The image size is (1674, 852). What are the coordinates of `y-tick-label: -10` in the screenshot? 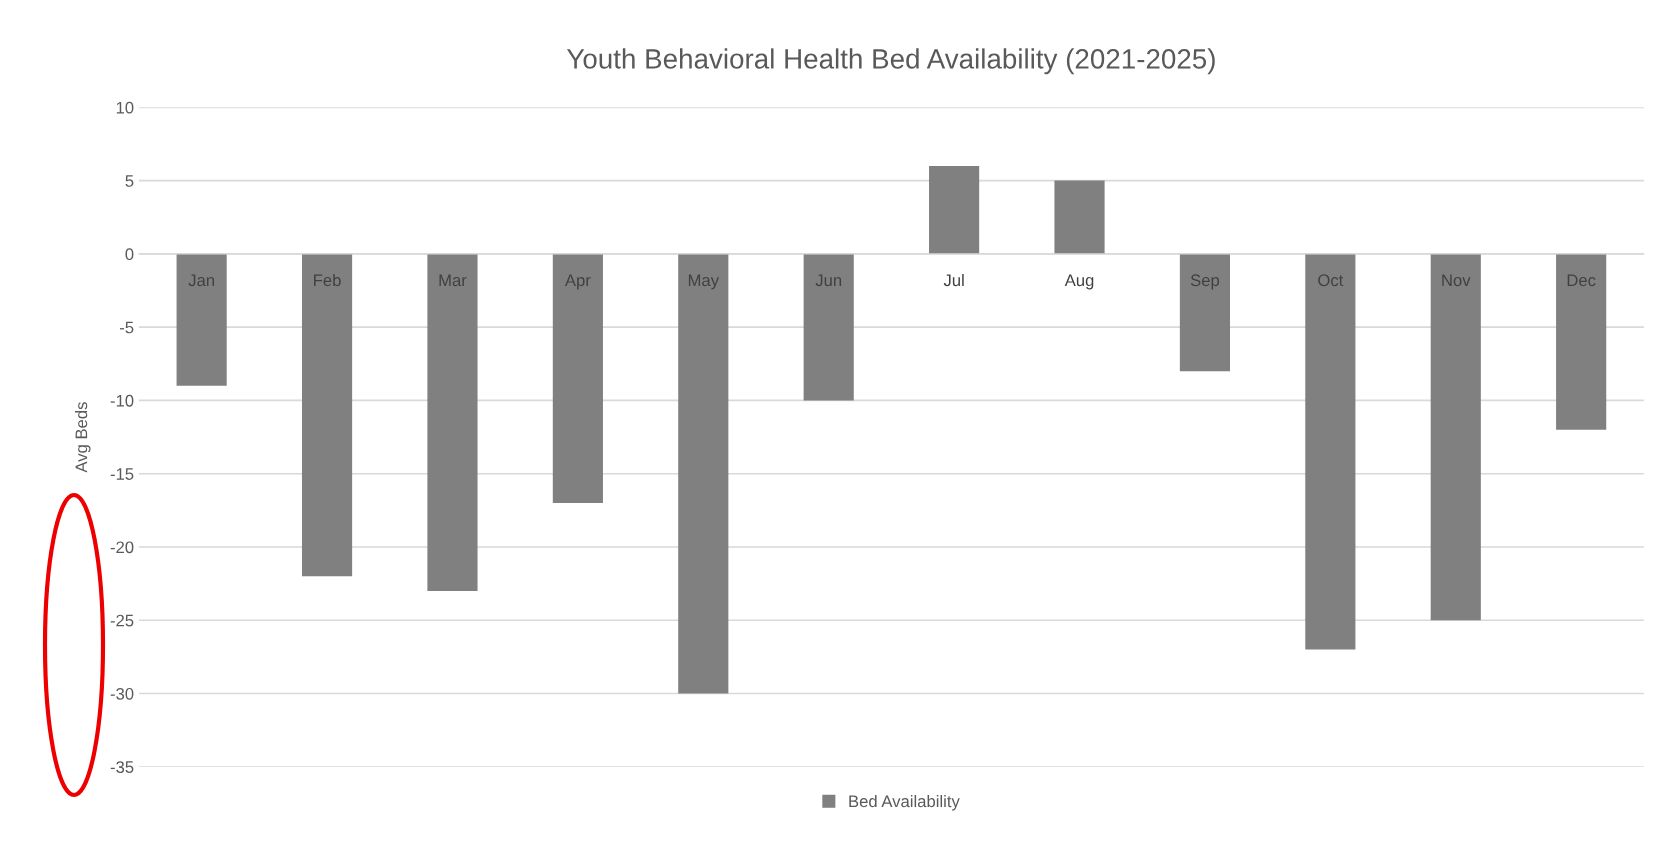 It's located at (122, 400).